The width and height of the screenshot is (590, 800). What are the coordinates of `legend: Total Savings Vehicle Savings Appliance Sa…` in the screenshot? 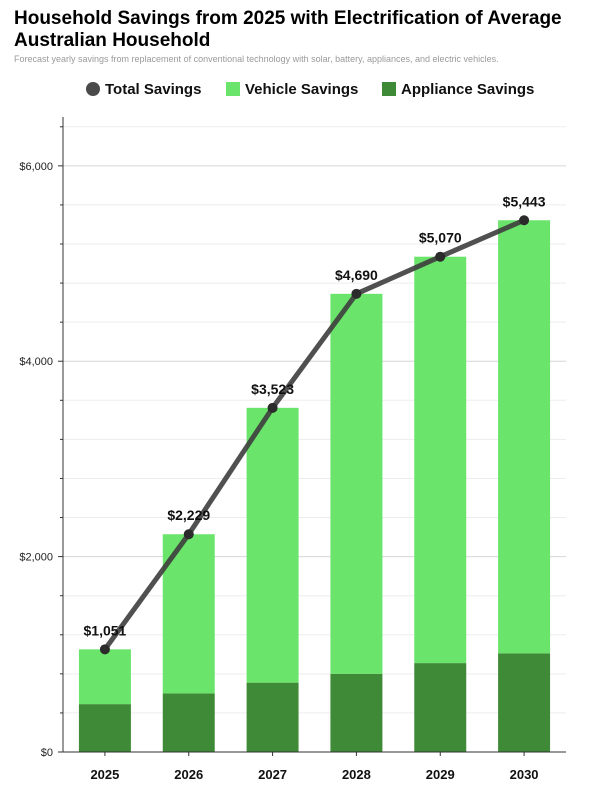 It's located at (310, 89).